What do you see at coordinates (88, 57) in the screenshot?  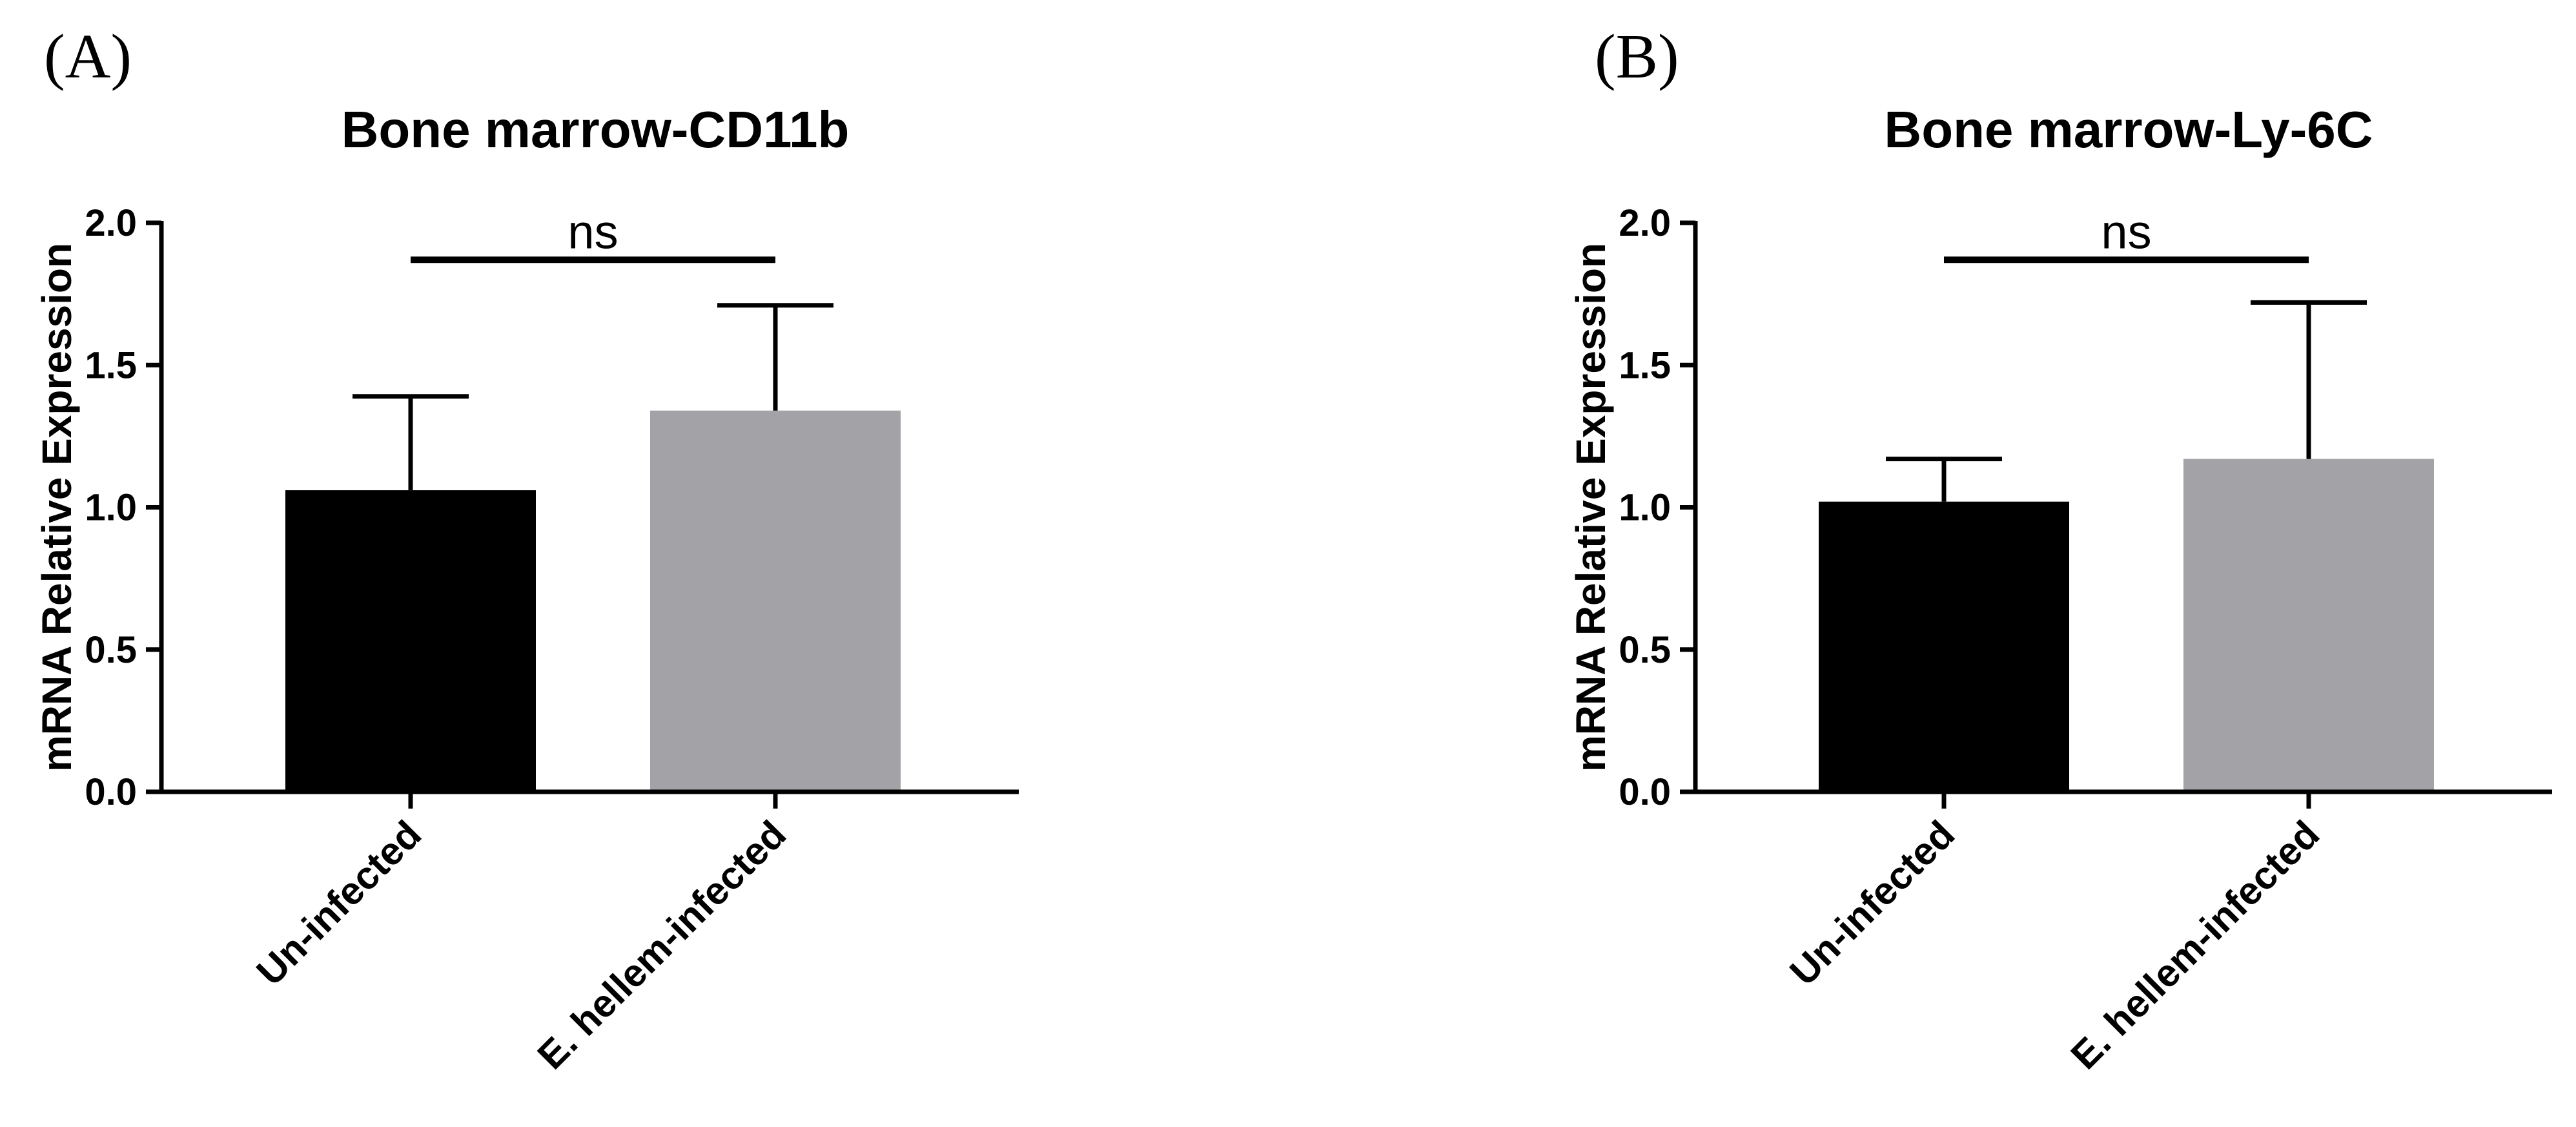 I see `panel-label: (A)` at bounding box center [88, 57].